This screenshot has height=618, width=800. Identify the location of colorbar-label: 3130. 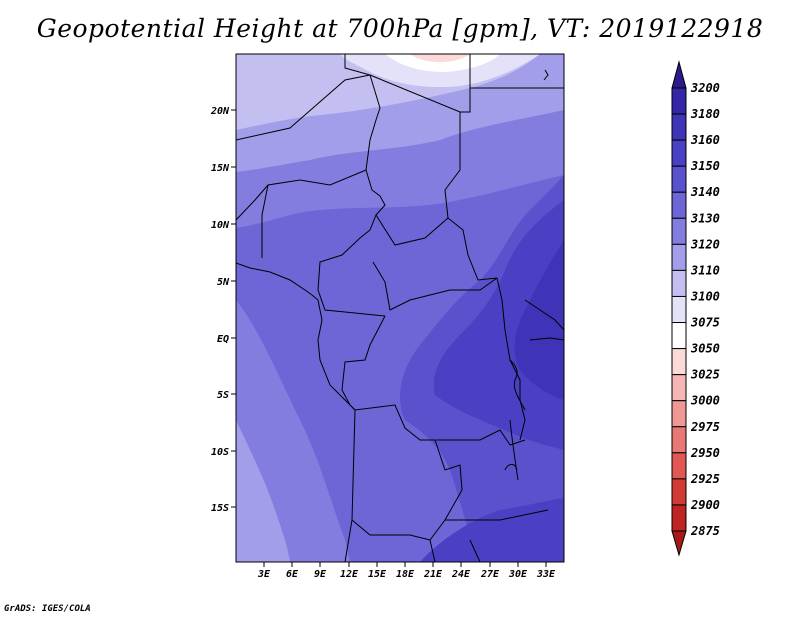
(705, 218).